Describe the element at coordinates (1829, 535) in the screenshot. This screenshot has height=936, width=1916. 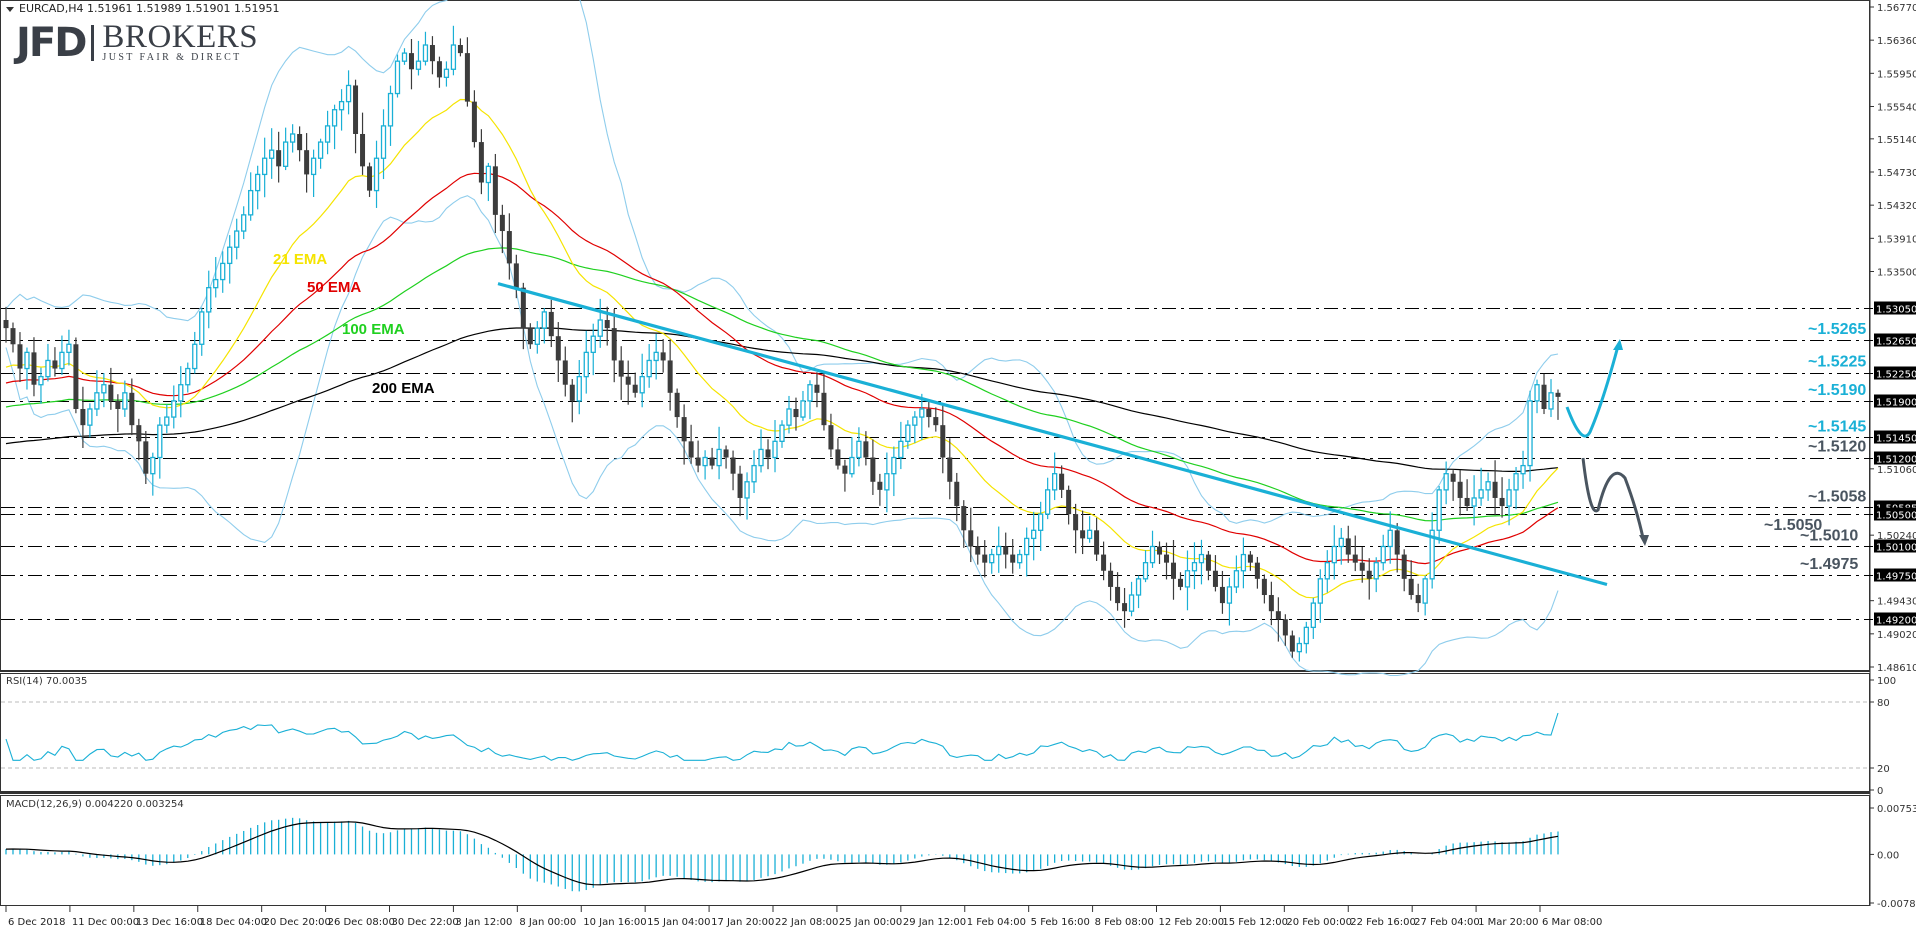
I see `price-annotation: ~1.5010` at that location.